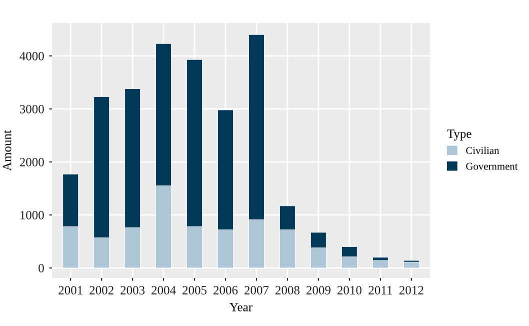 Image resolution: width=529 pixels, height=326 pixels. I want to click on x-tick-label: 2011, so click(380, 290).